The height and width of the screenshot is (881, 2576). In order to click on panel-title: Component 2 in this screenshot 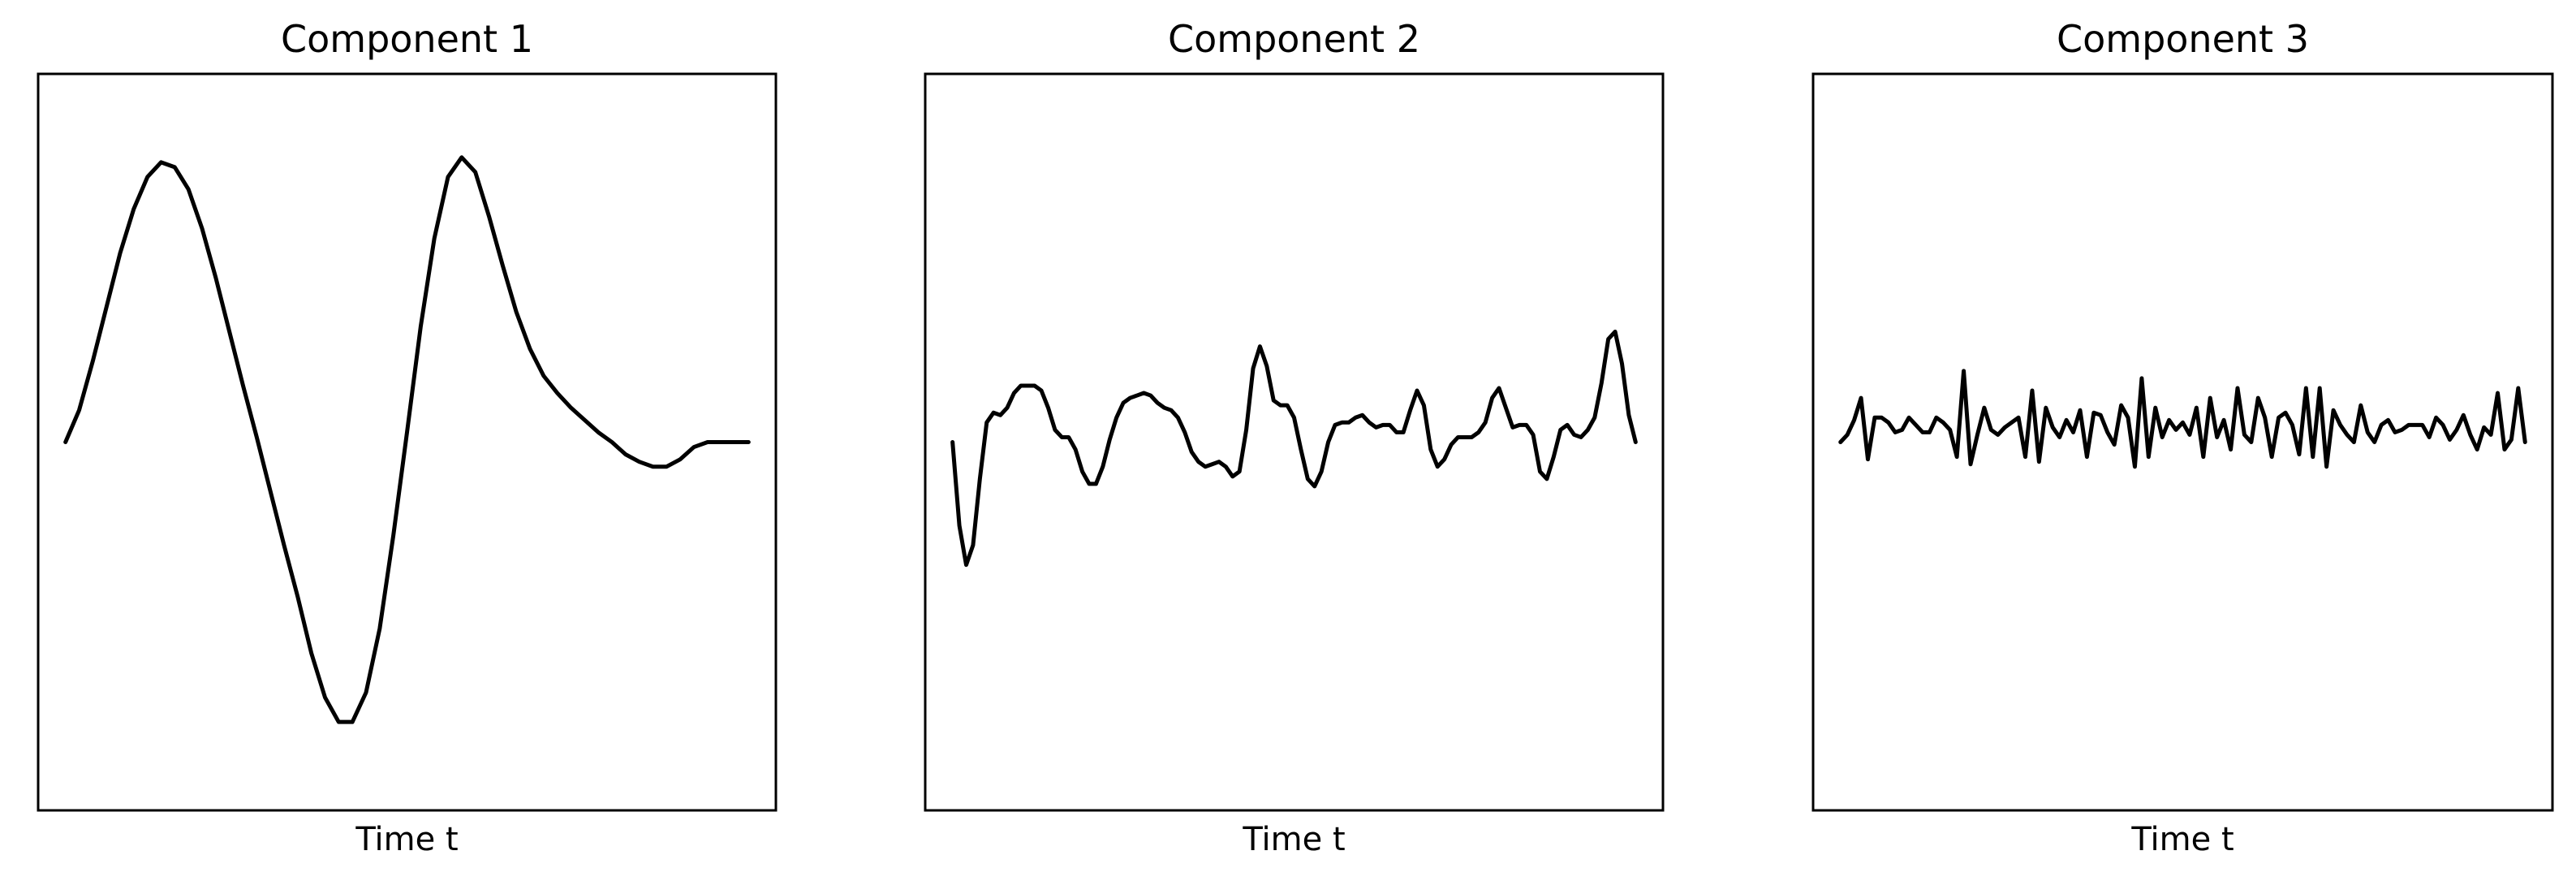, I will do `click(1294, 39)`.